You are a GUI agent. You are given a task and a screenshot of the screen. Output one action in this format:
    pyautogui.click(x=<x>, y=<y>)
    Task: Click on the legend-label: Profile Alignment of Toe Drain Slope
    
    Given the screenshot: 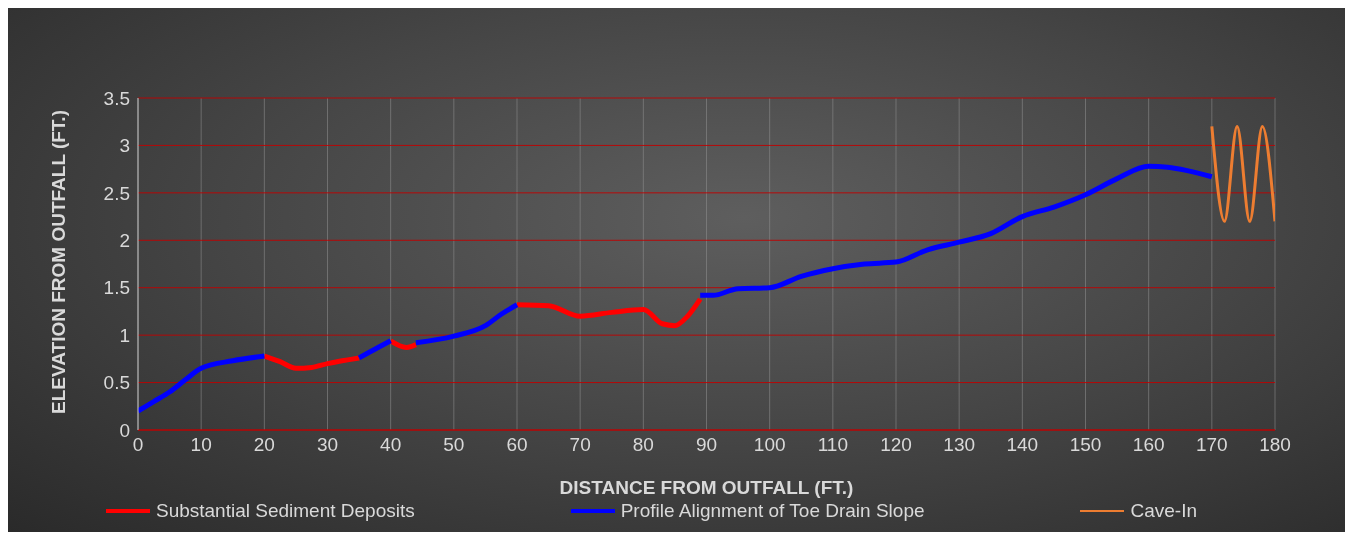 What is the action you would take?
    pyautogui.click(x=772, y=511)
    